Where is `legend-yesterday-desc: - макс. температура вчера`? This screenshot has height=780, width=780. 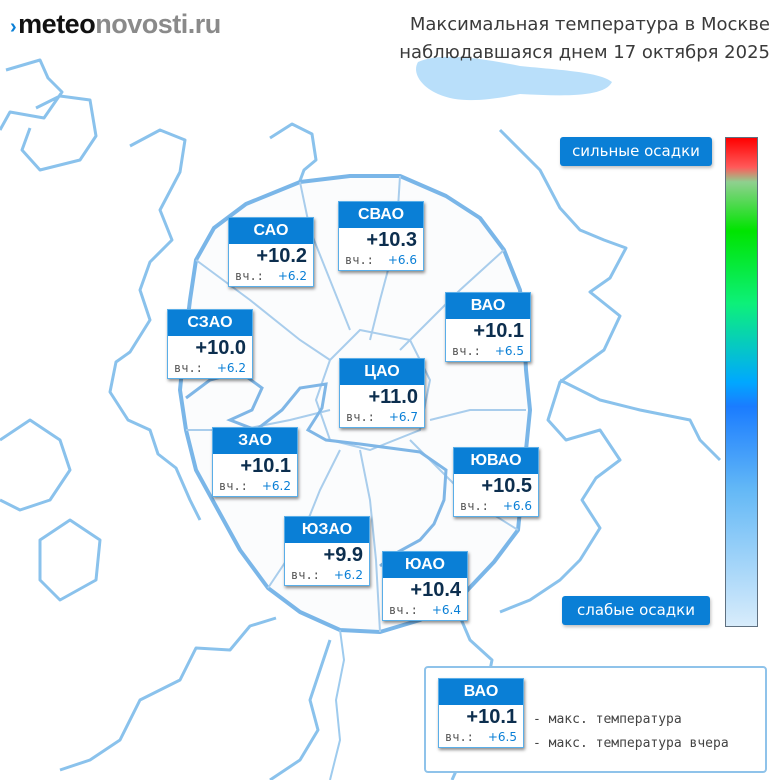
legend-yesterday-desc: - макс. температура вчера is located at coordinates (631, 743).